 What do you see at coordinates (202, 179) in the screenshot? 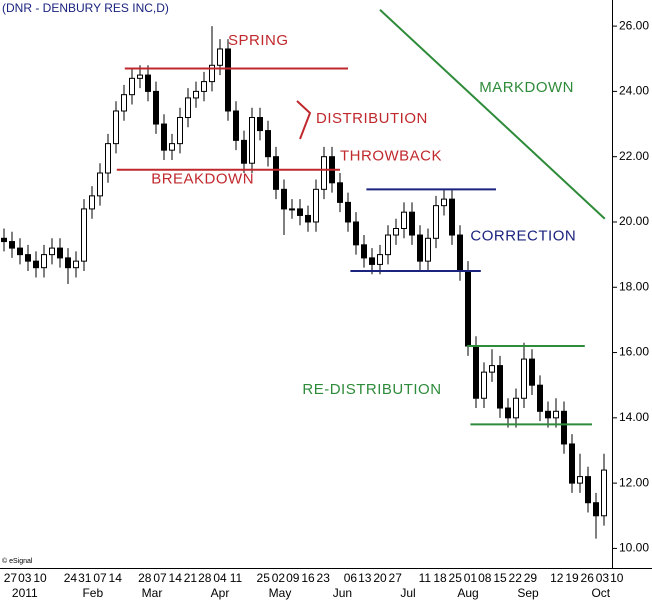
I see `annotation: BREAKDOWN` at bounding box center [202, 179].